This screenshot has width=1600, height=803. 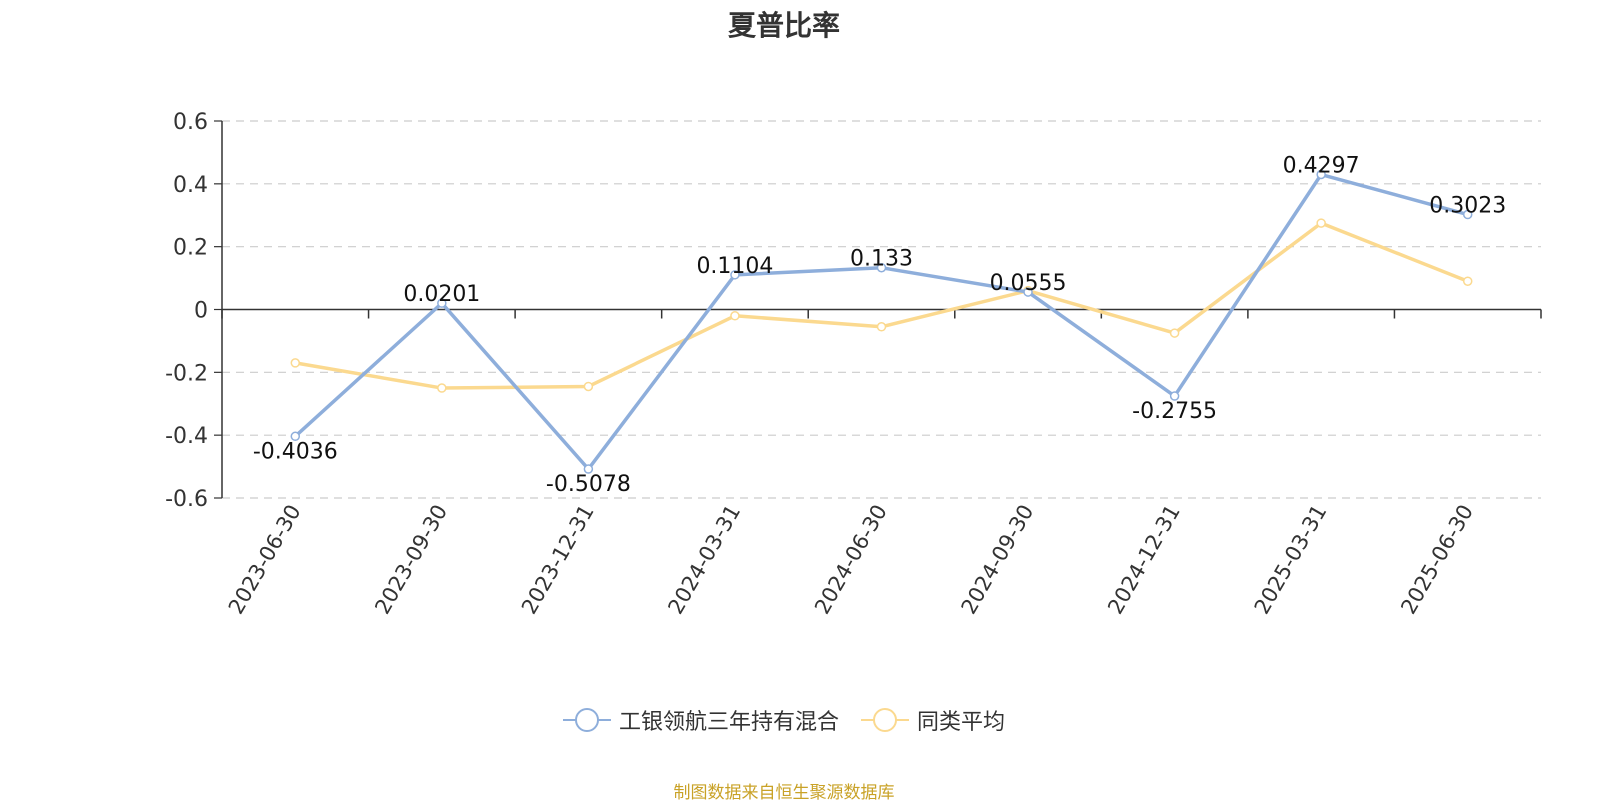 I want to click on chart-title: 夏普比率, so click(x=783, y=25).